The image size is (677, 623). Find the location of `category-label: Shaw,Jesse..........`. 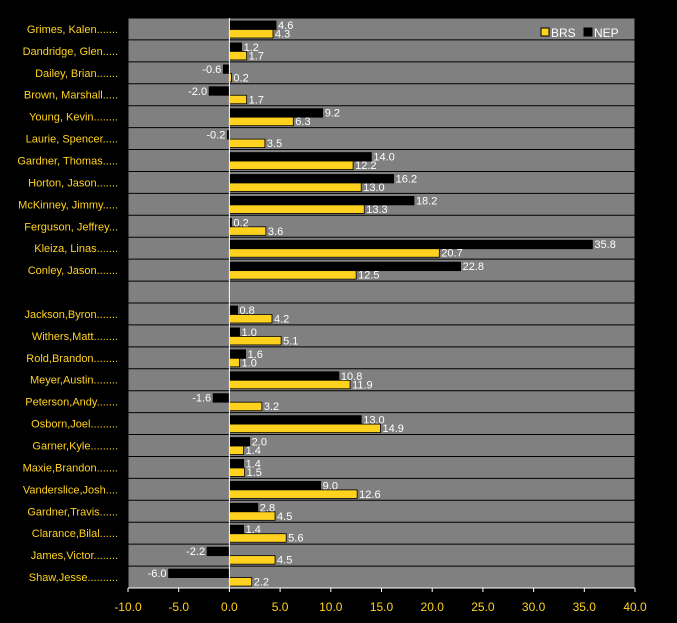

category-label: Shaw,Jesse.......... is located at coordinates (73, 578).